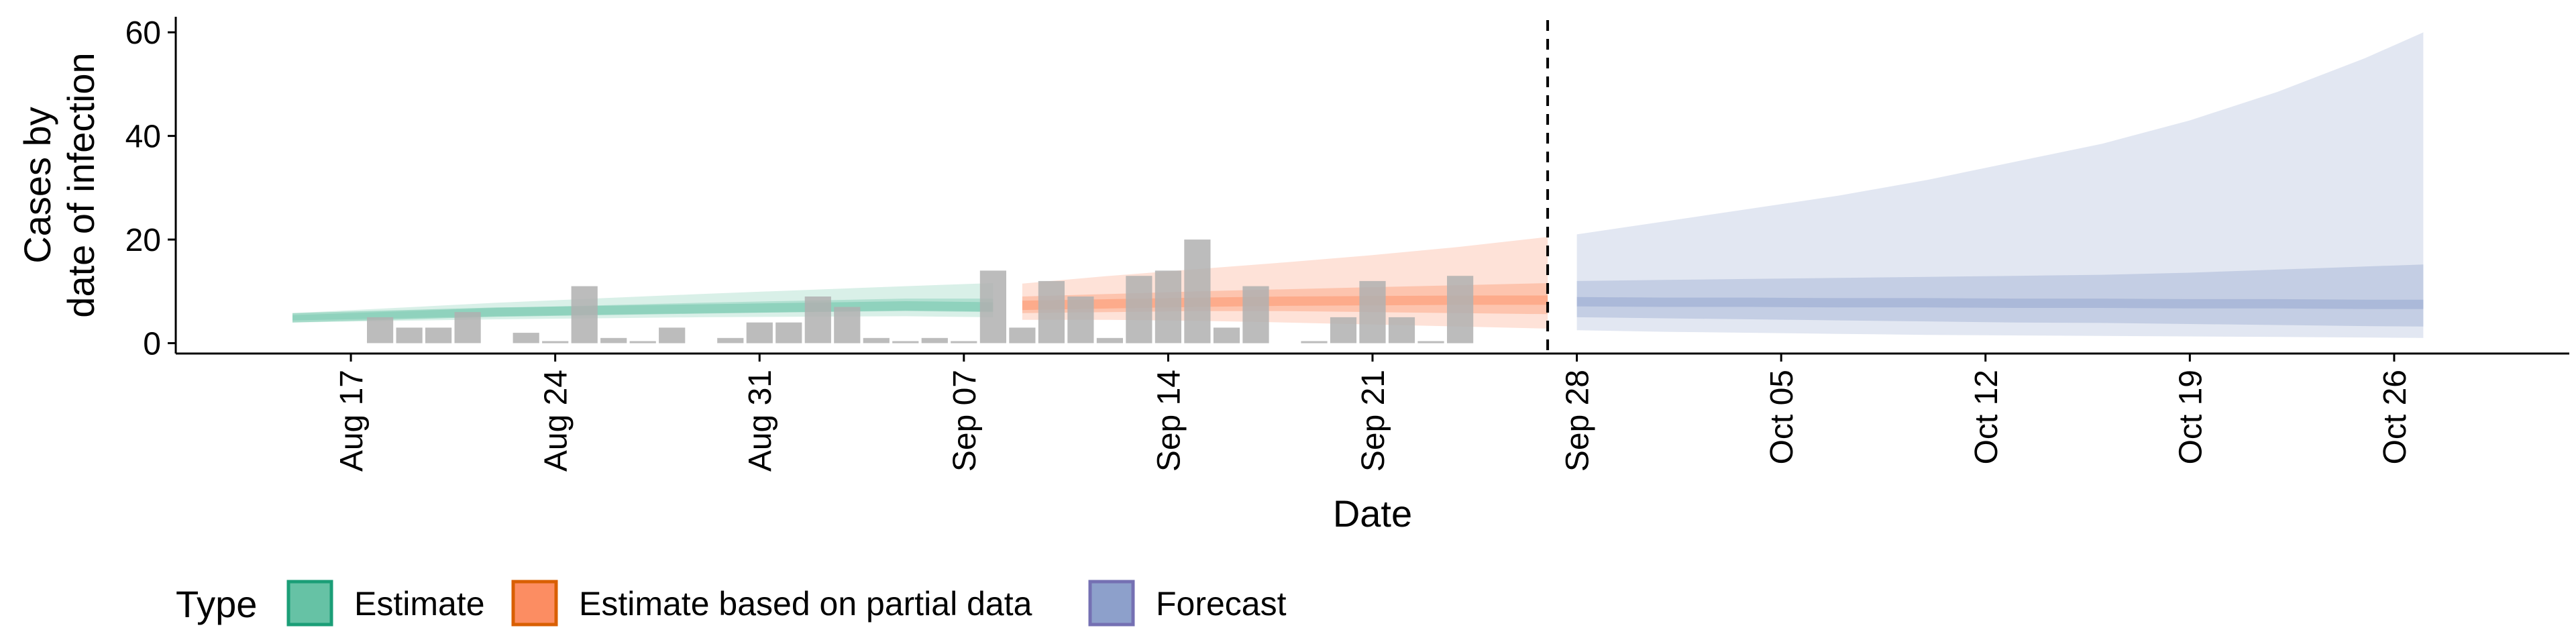 The image size is (2576, 644). I want to click on x-tick-label: Oct 05, so click(1782, 417).